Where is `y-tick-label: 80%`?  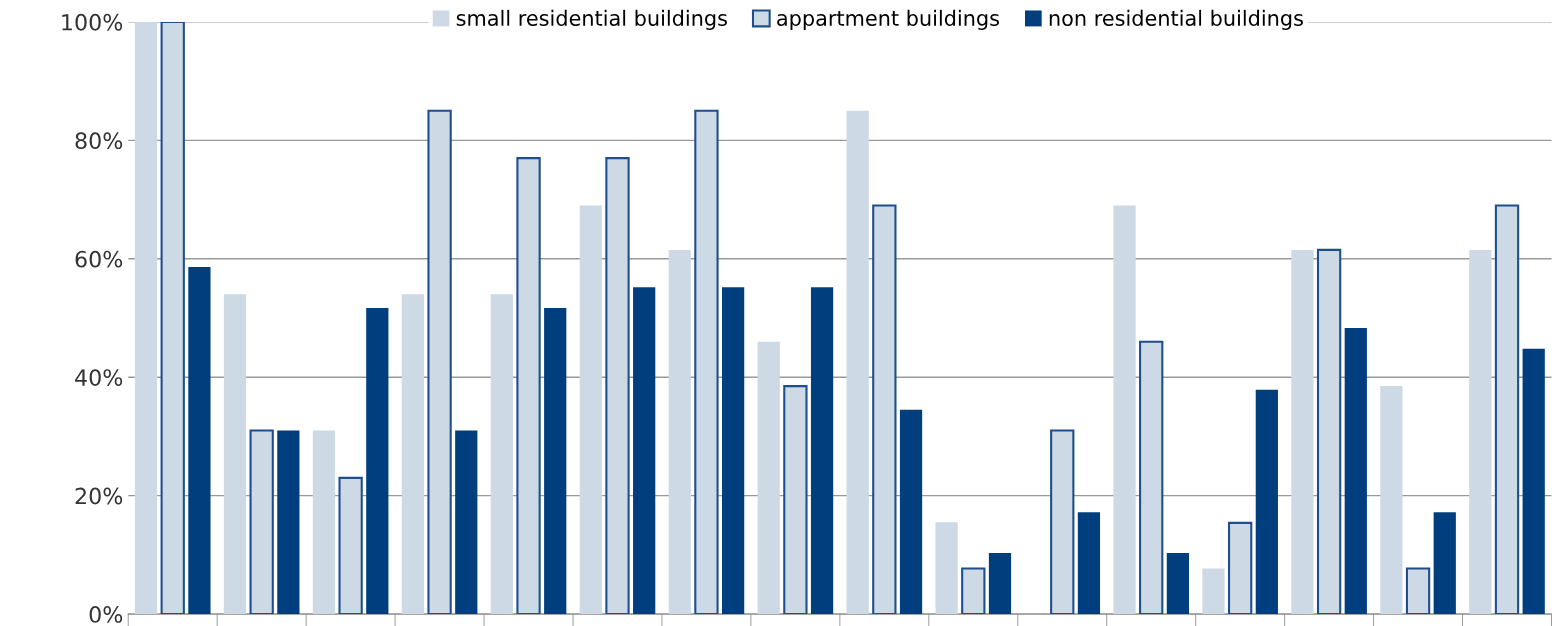 y-tick-label: 80% is located at coordinates (99, 141).